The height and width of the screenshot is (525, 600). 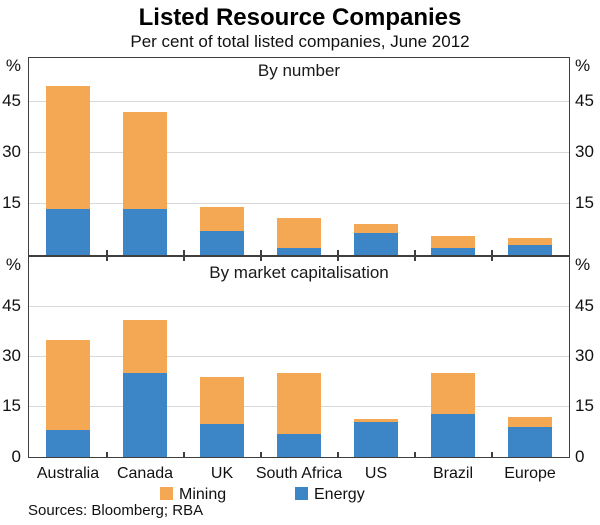 I want to click on x-axis-label-europe: Europe, so click(x=530, y=473).